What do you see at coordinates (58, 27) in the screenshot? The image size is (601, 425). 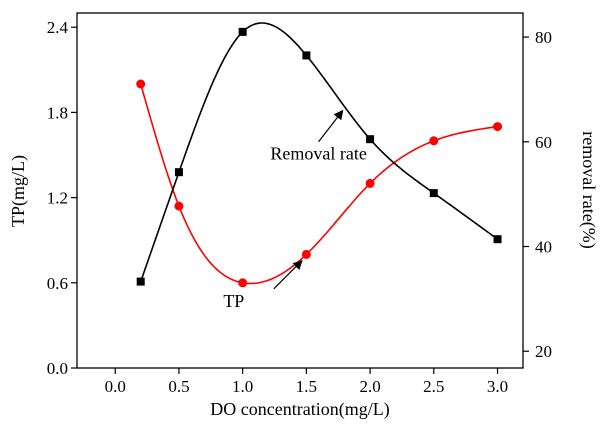 I see `left-y-tick-label: 2.4` at bounding box center [58, 27].